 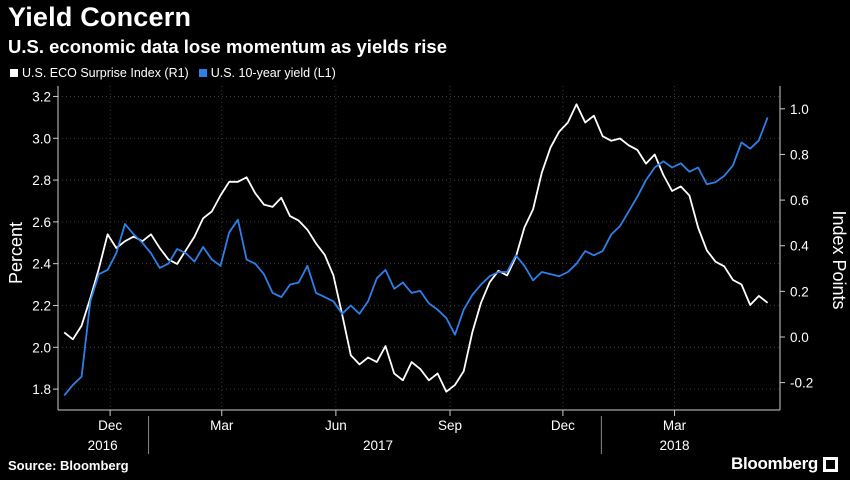 I want to click on right-axis-tick-label: 0.0, so click(x=799, y=337).